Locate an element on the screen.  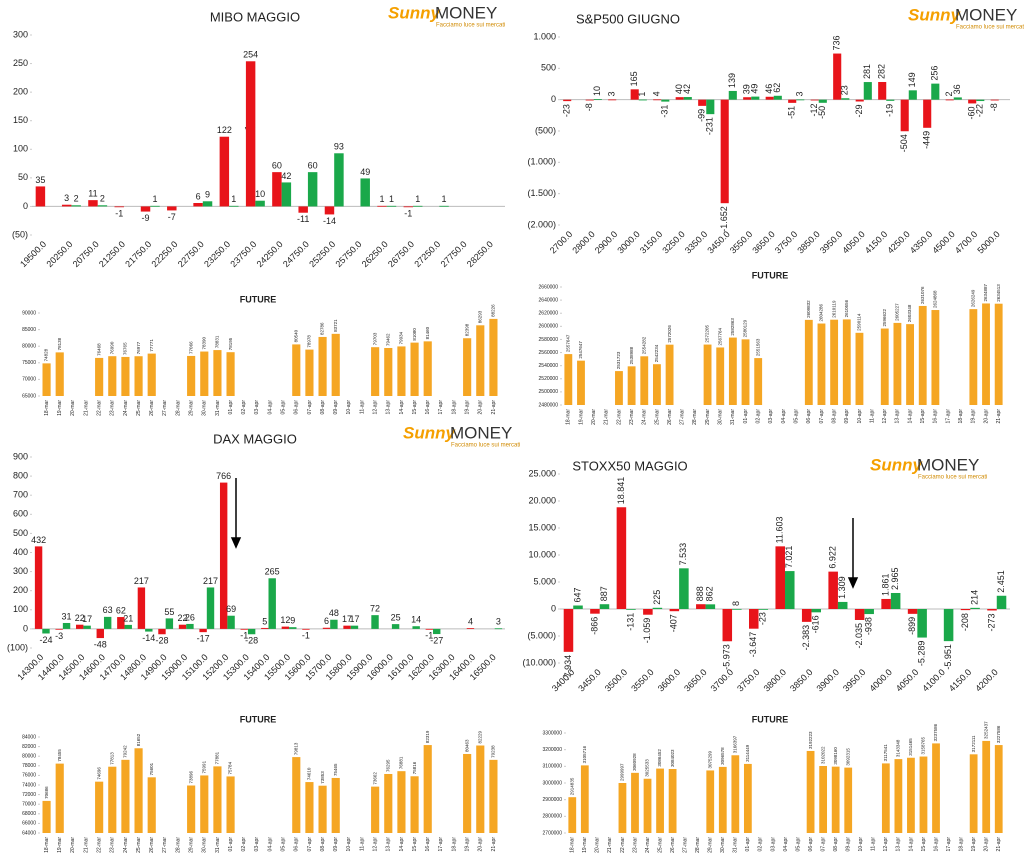
y-tick-label: 15.000 is located at coordinates (542, 527).